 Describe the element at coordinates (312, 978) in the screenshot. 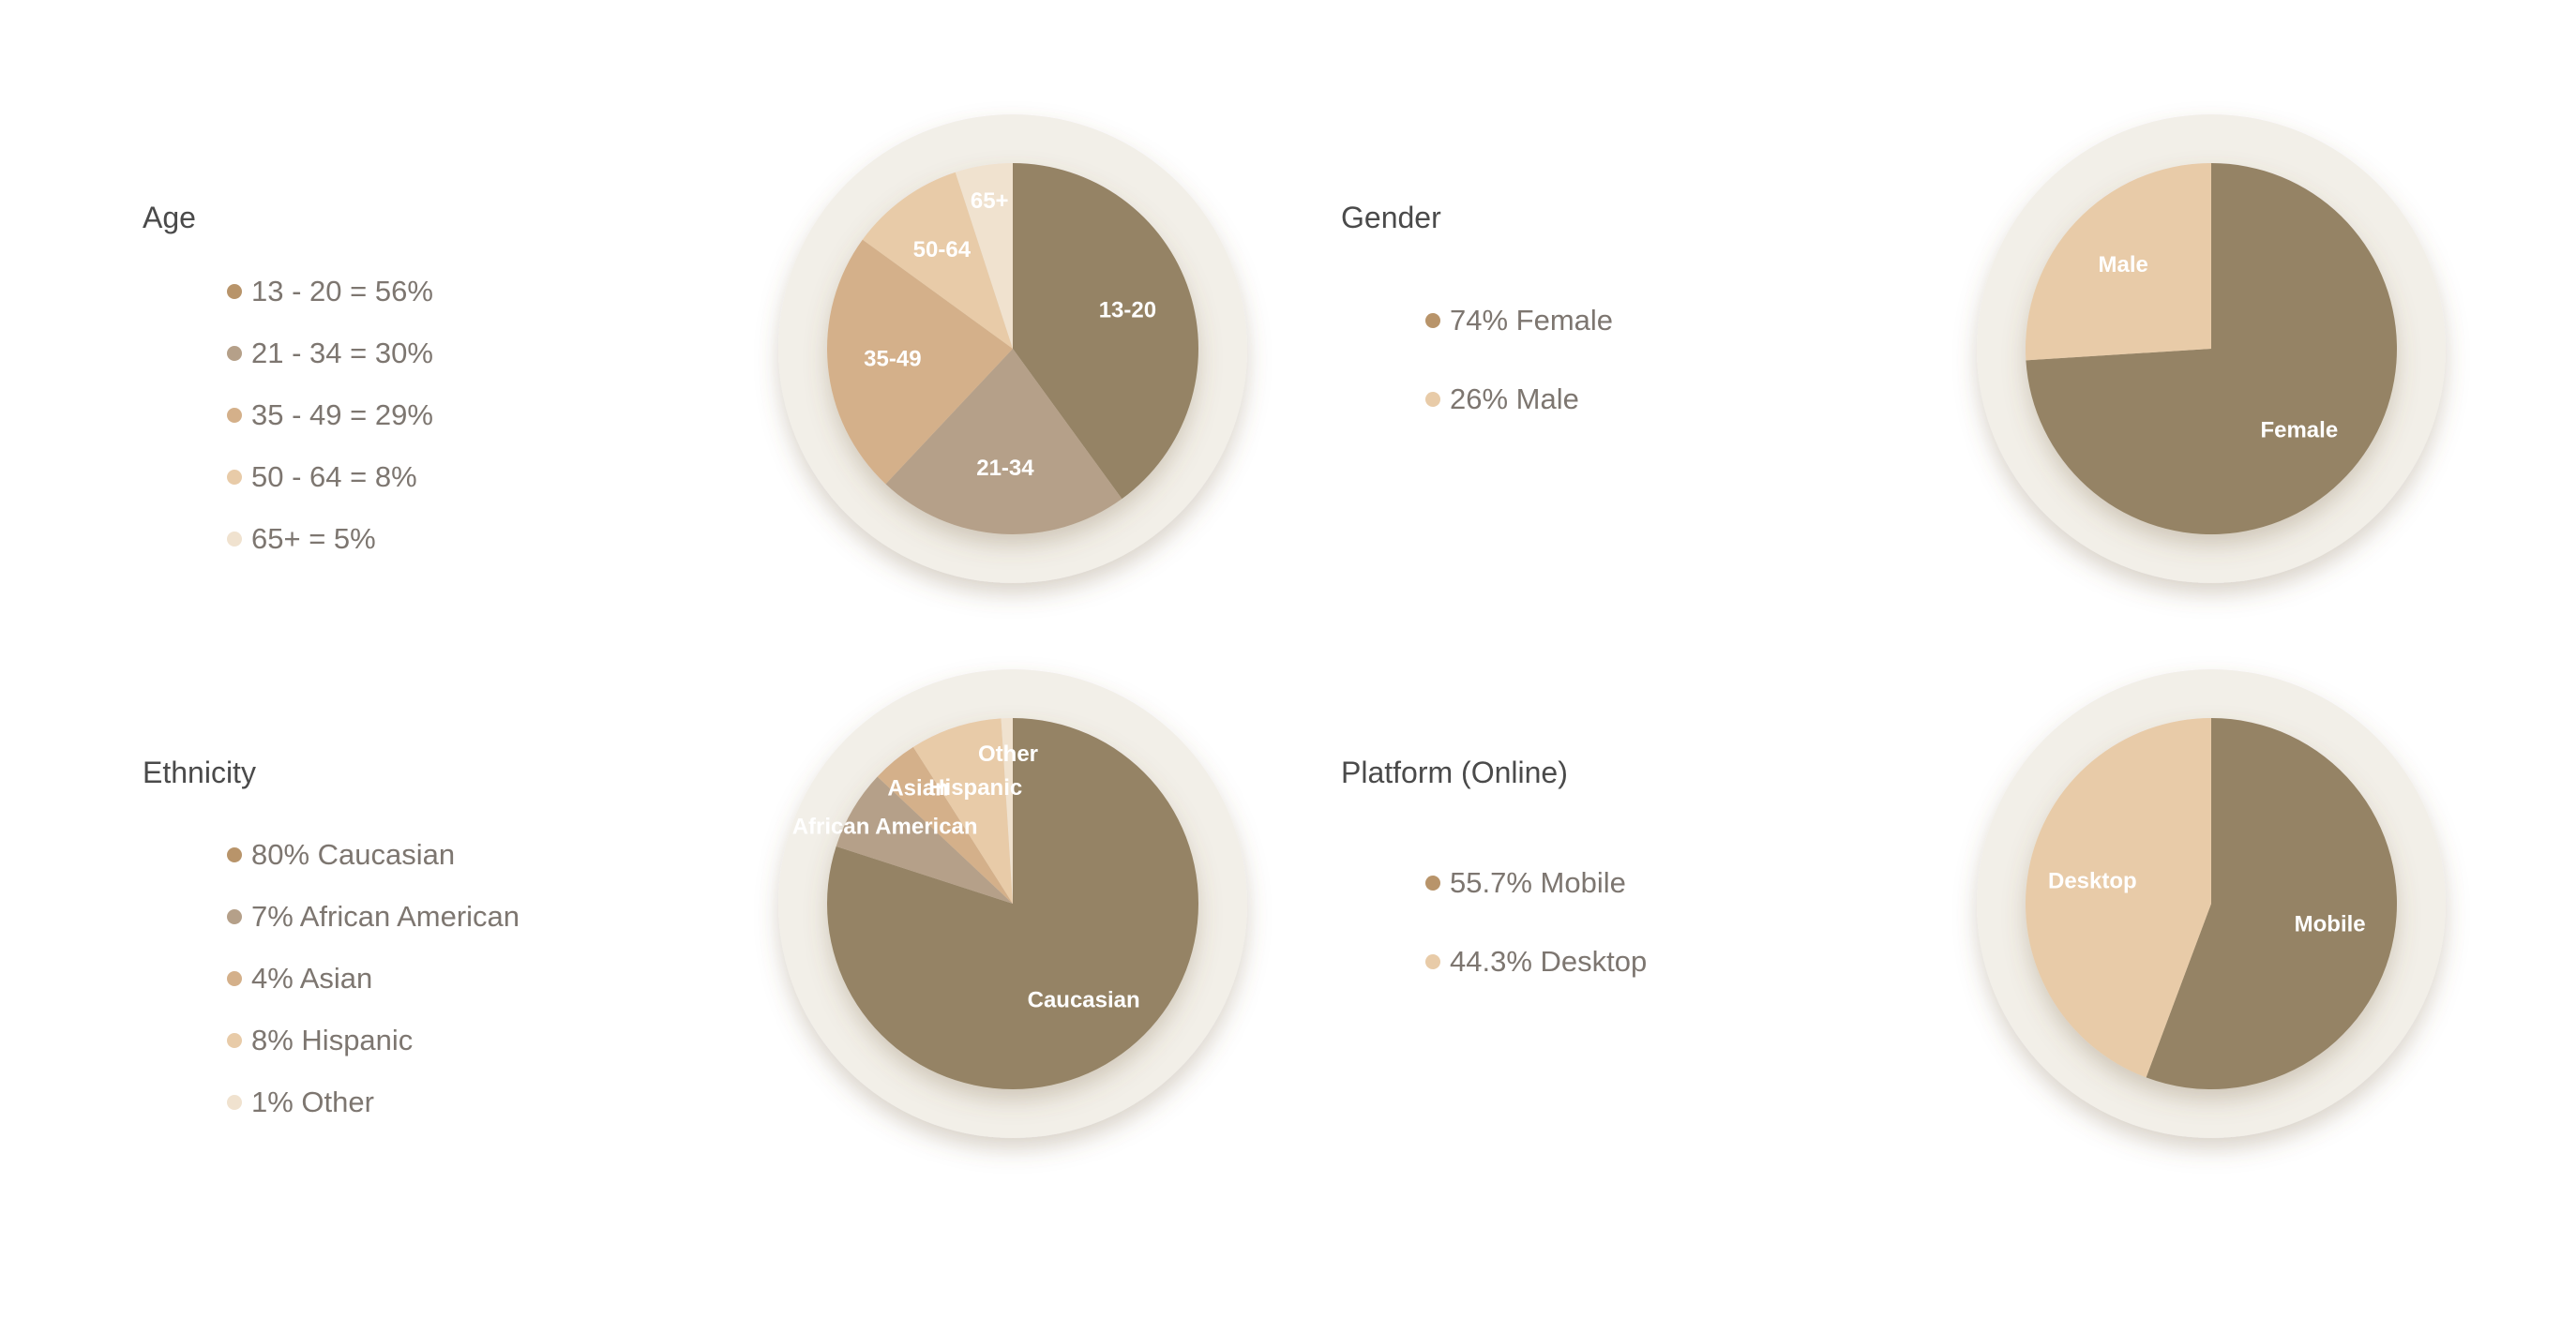

I see `legend-label: 4% Asian` at that location.